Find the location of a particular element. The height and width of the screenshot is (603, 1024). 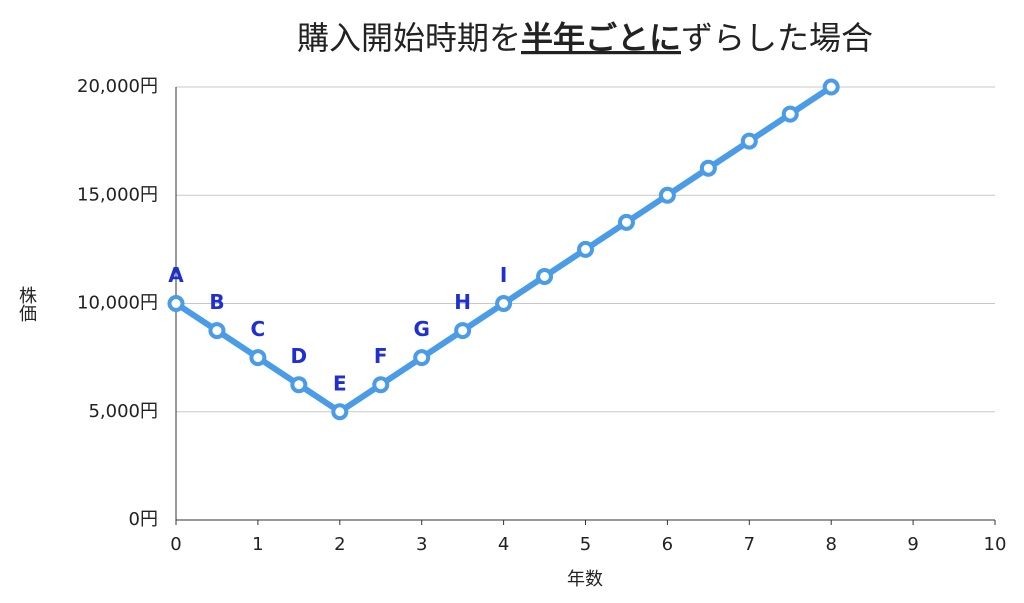

title-part: ずらした場合 is located at coordinates (777, 38).